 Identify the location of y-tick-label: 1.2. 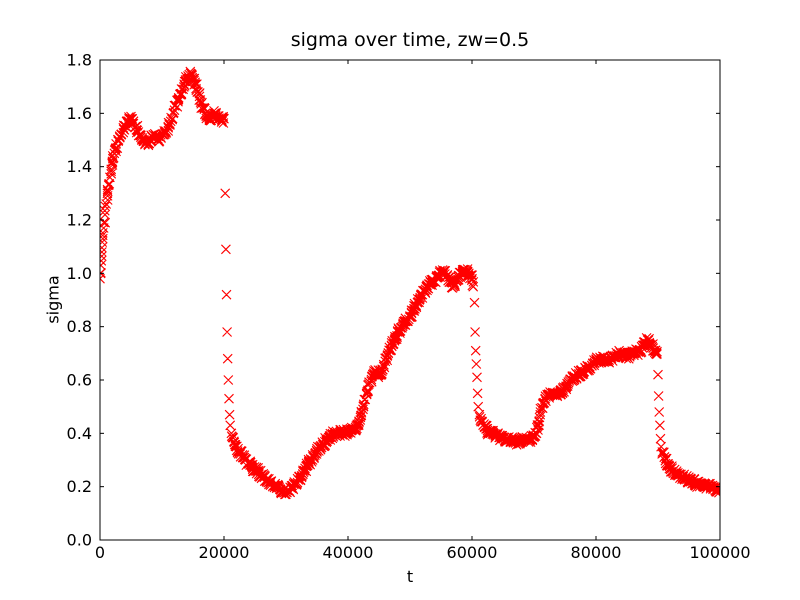
(79, 220).